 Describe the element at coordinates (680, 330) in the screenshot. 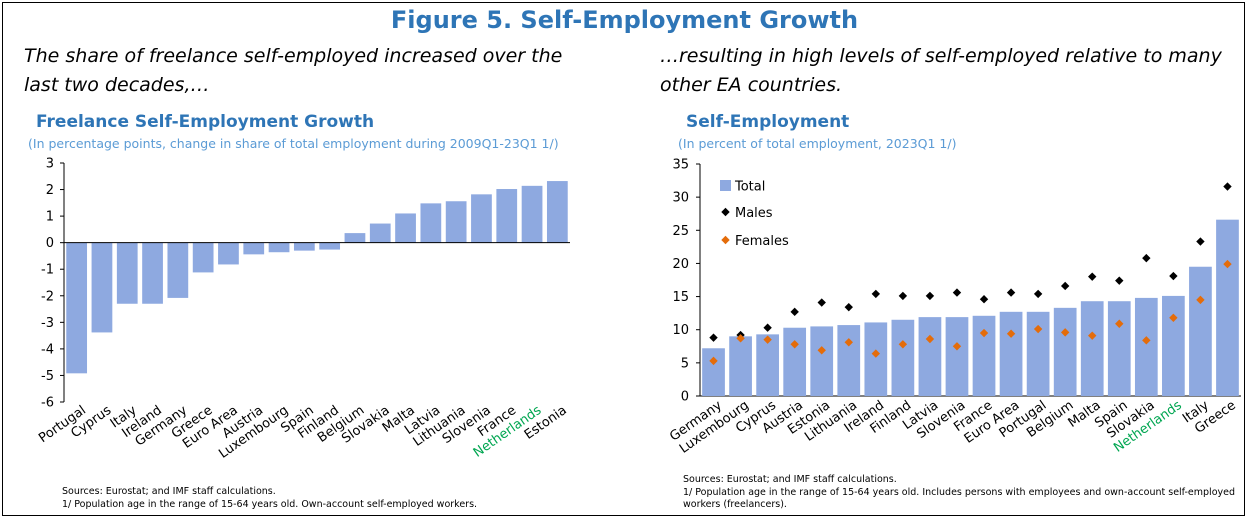

I see `right-y-tick-label: 10` at that location.